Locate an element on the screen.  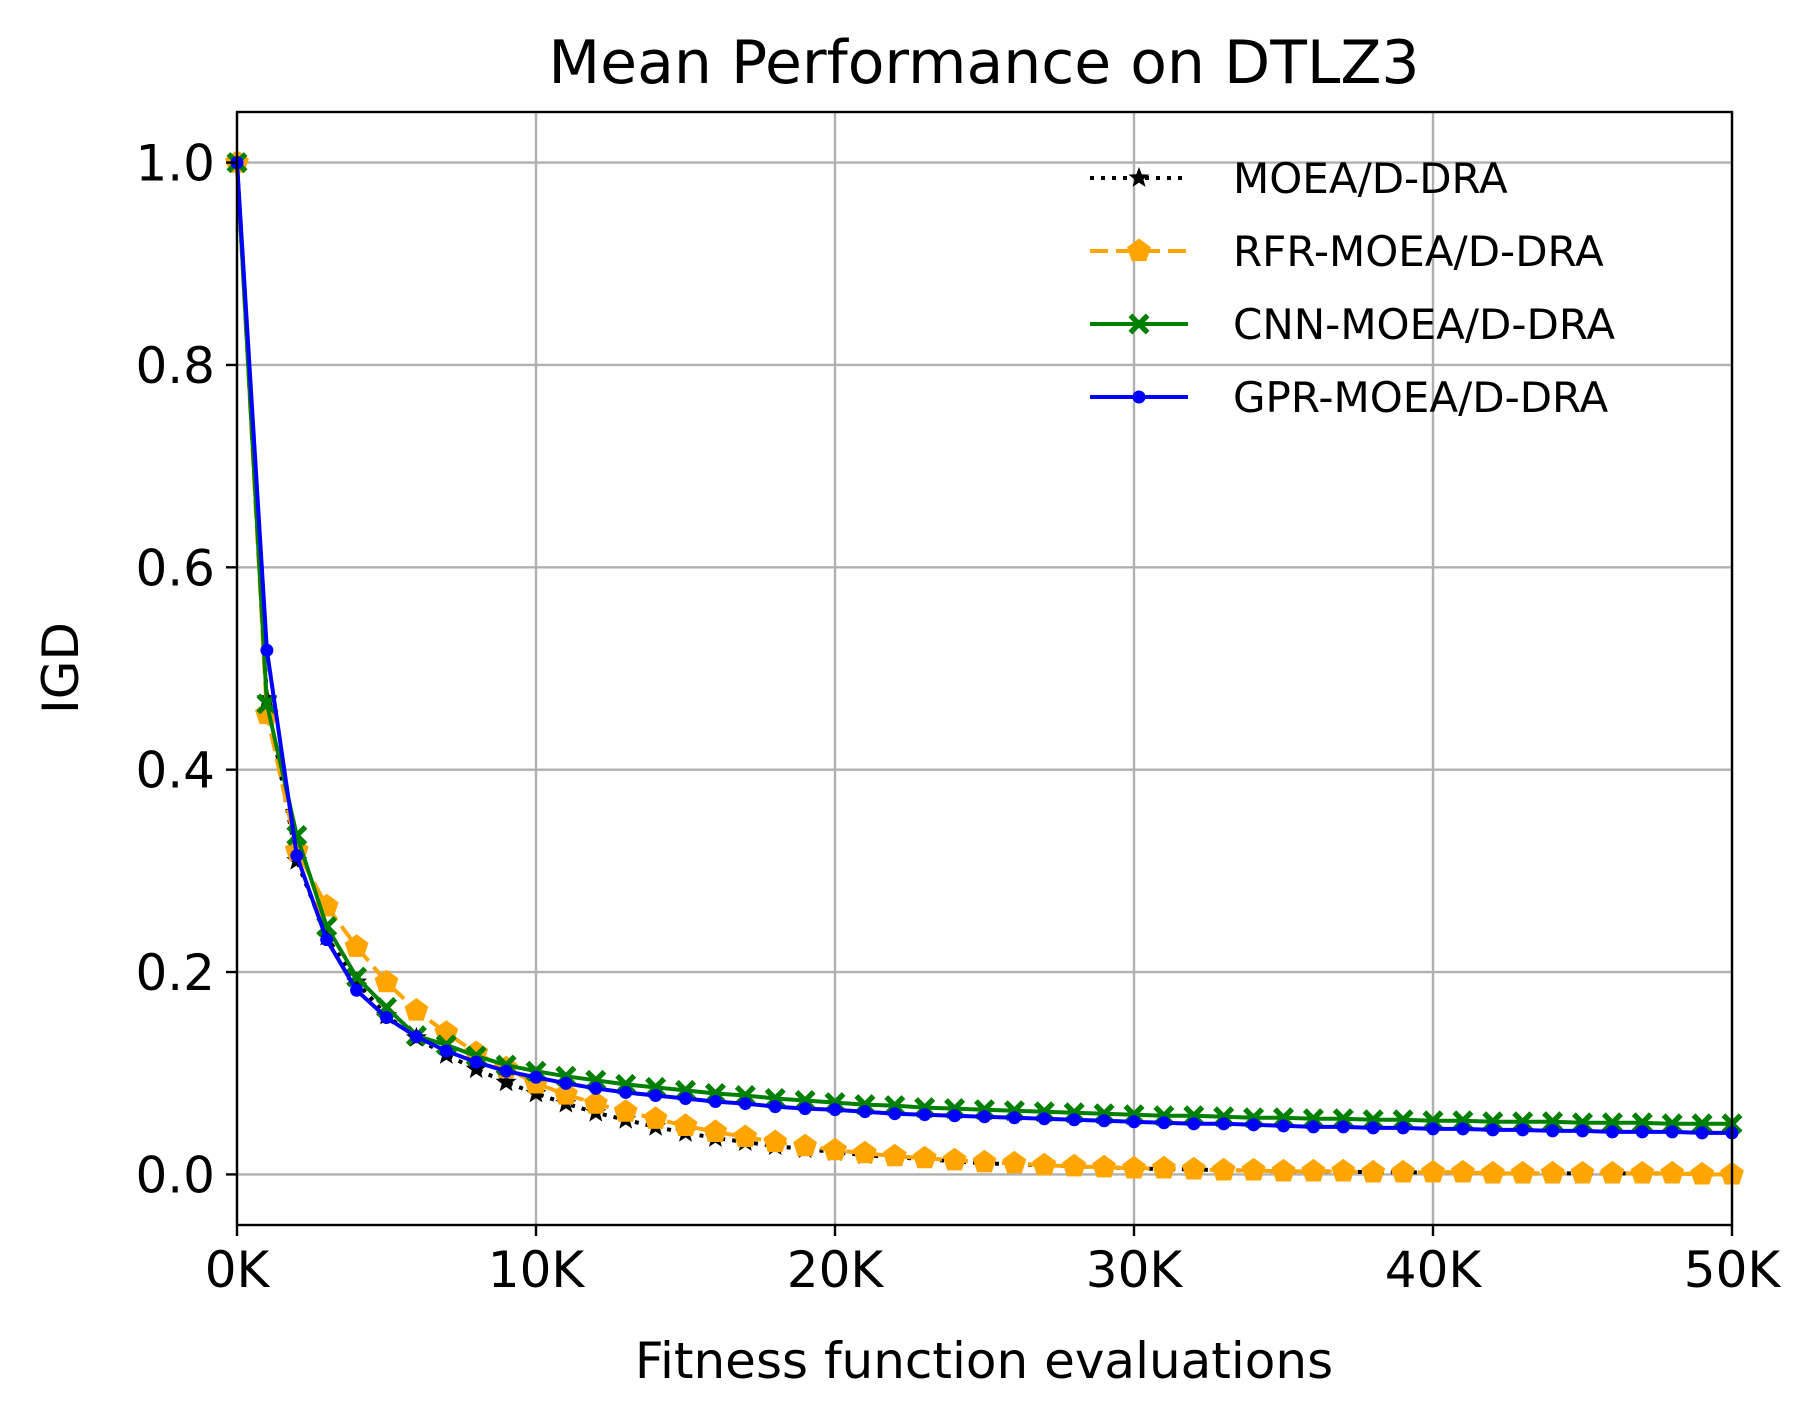
y-tick-label: 0.0 is located at coordinates (175, 1175).